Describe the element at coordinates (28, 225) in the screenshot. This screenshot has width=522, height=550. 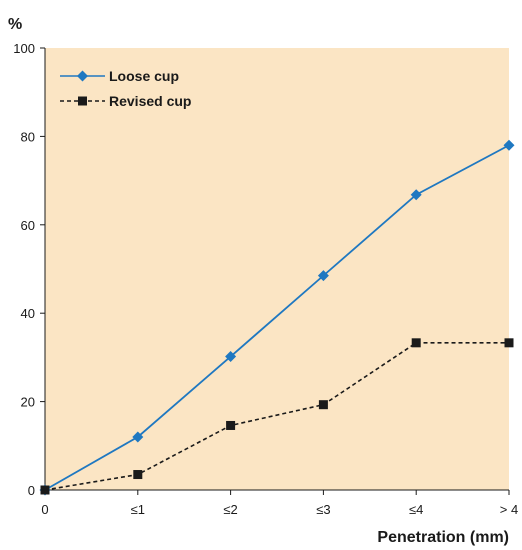
I see `y-tick-label: 60` at that location.